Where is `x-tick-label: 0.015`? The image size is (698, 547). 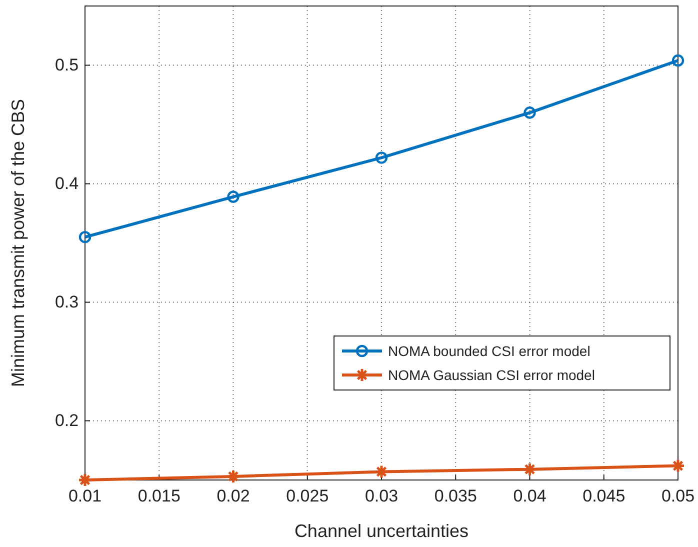
x-tick-label: 0.015 is located at coordinates (159, 496).